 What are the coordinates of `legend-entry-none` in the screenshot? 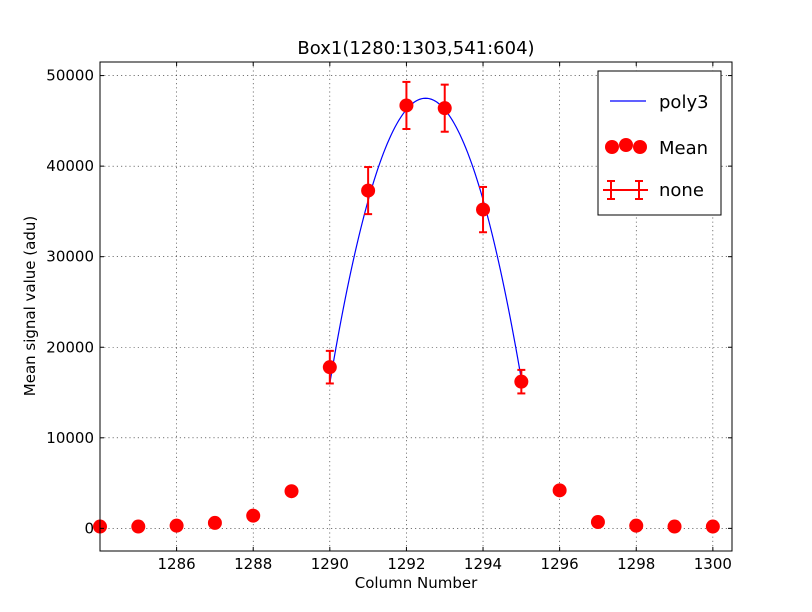 It's located at (625, 190).